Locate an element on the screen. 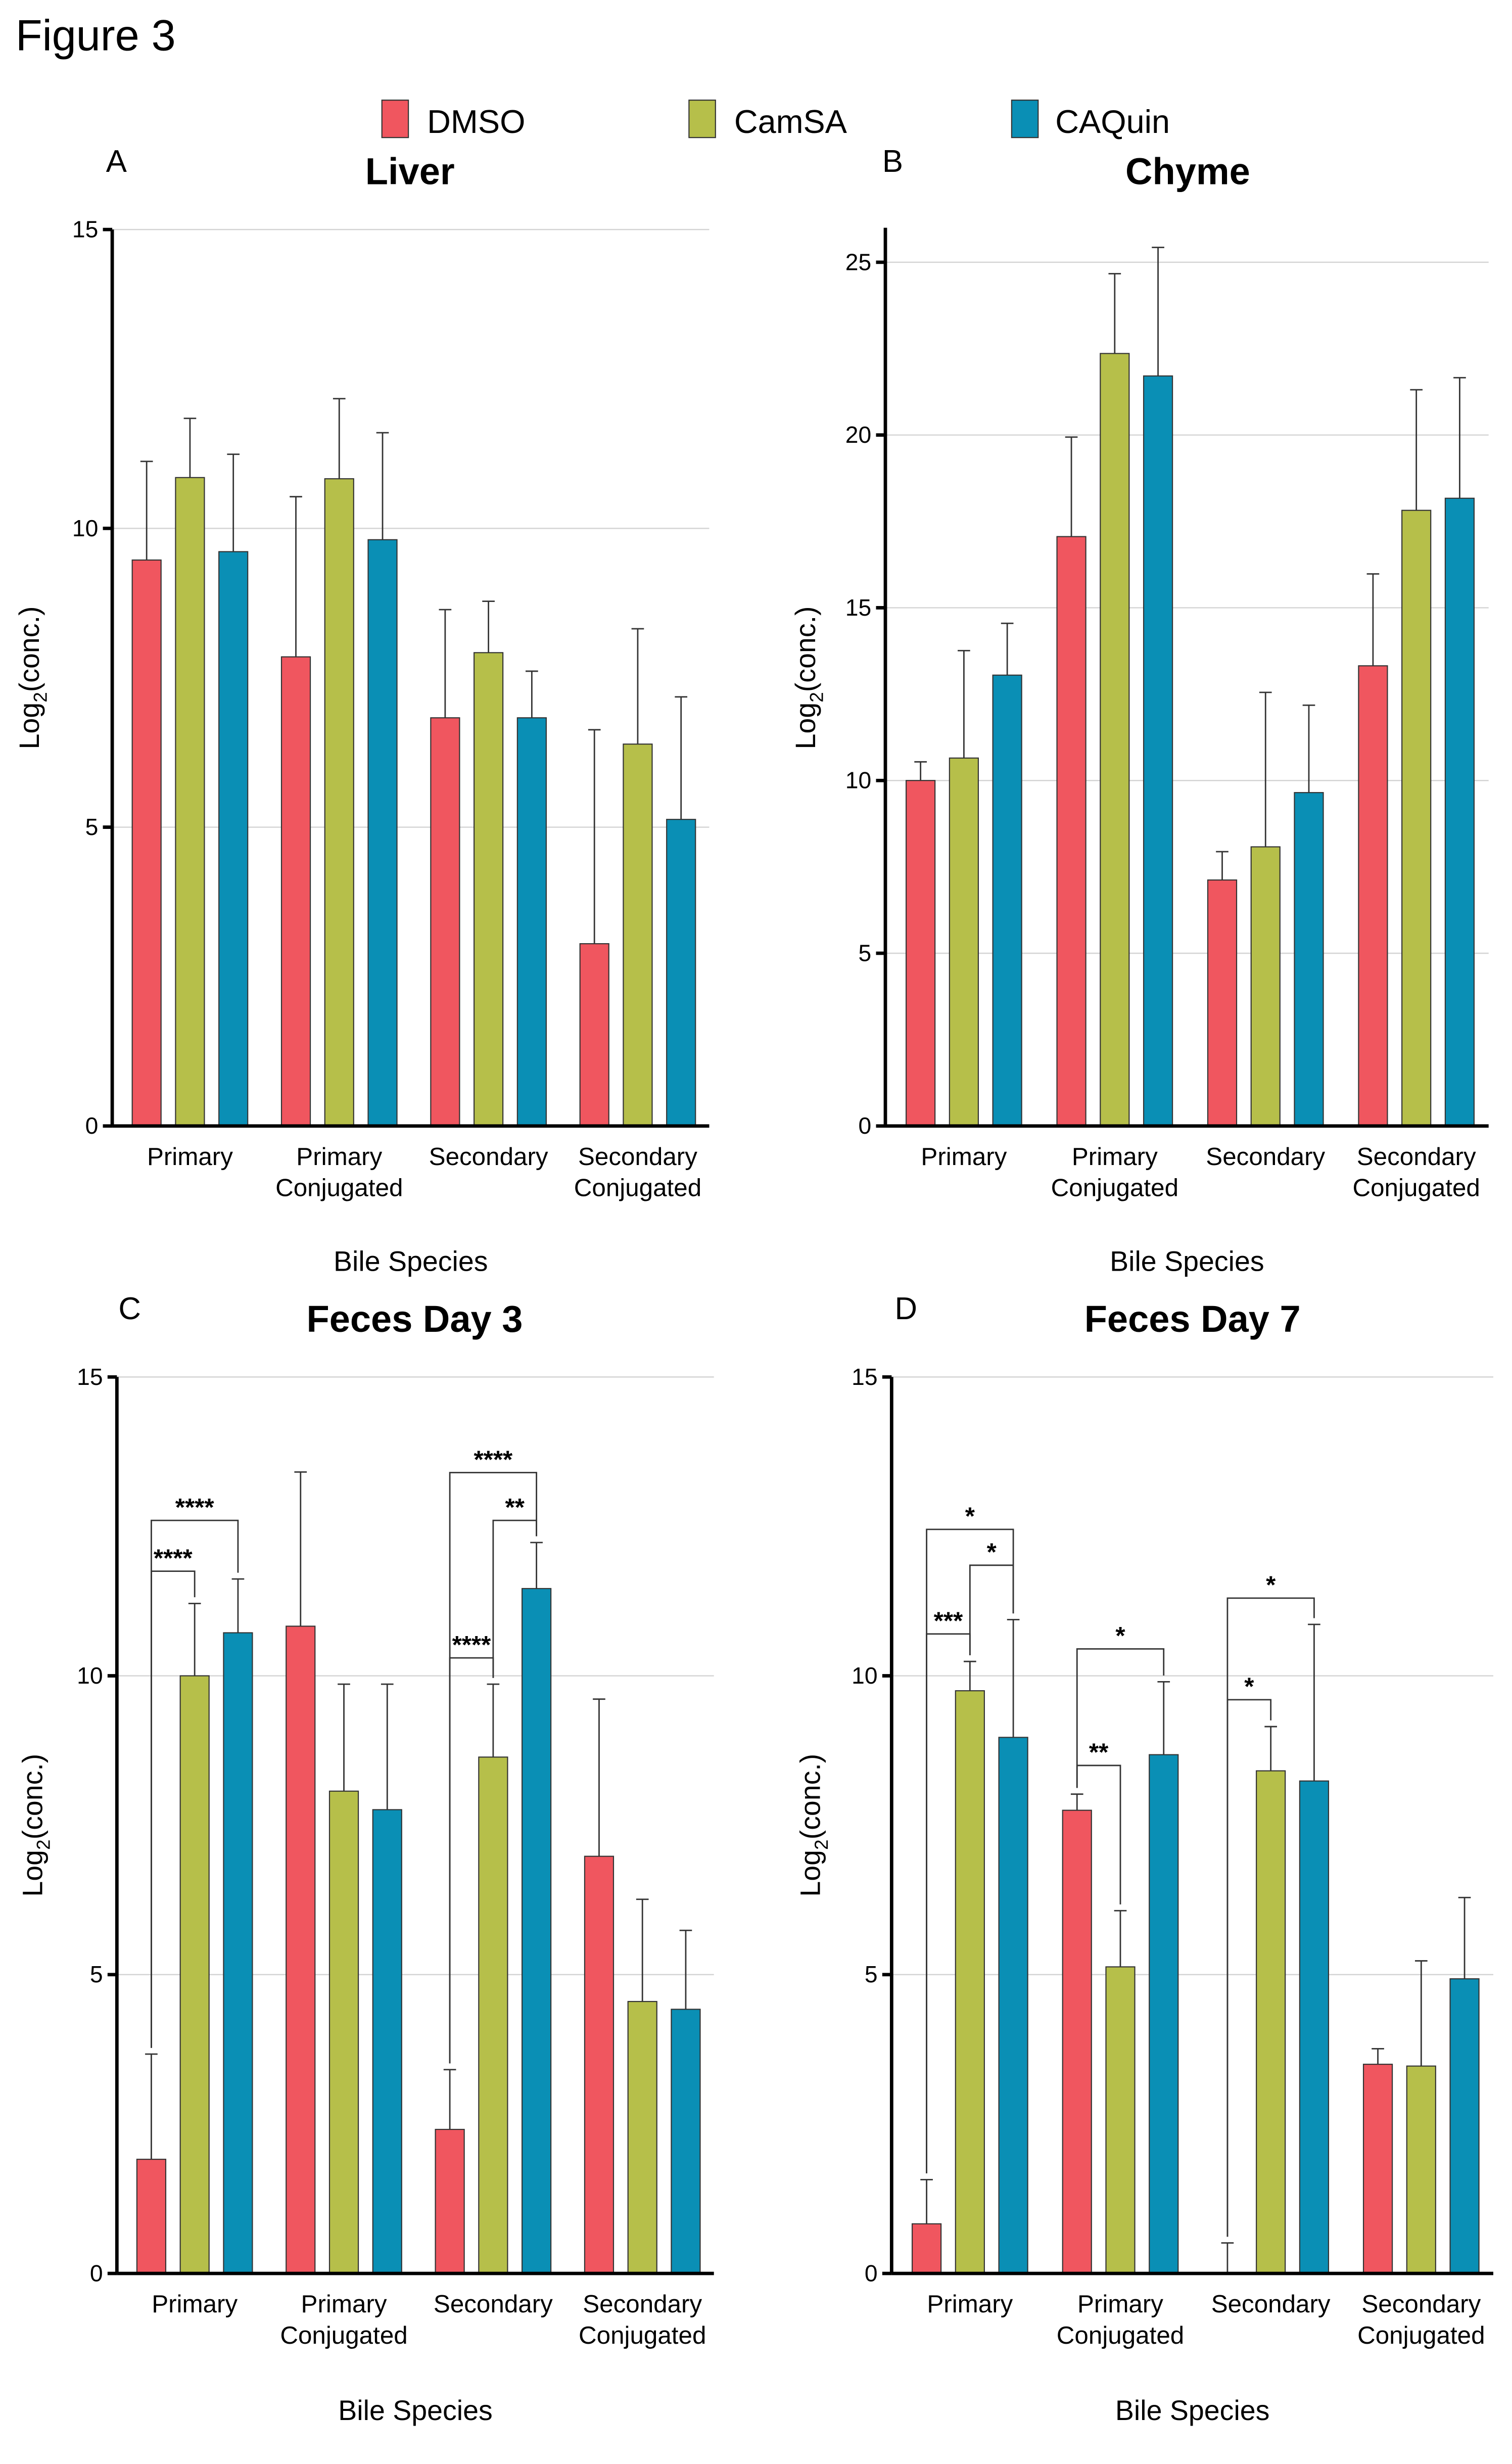 The width and height of the screenshot is (1512, 2464). panel-letter: D is located at coordinates (906, 1308).